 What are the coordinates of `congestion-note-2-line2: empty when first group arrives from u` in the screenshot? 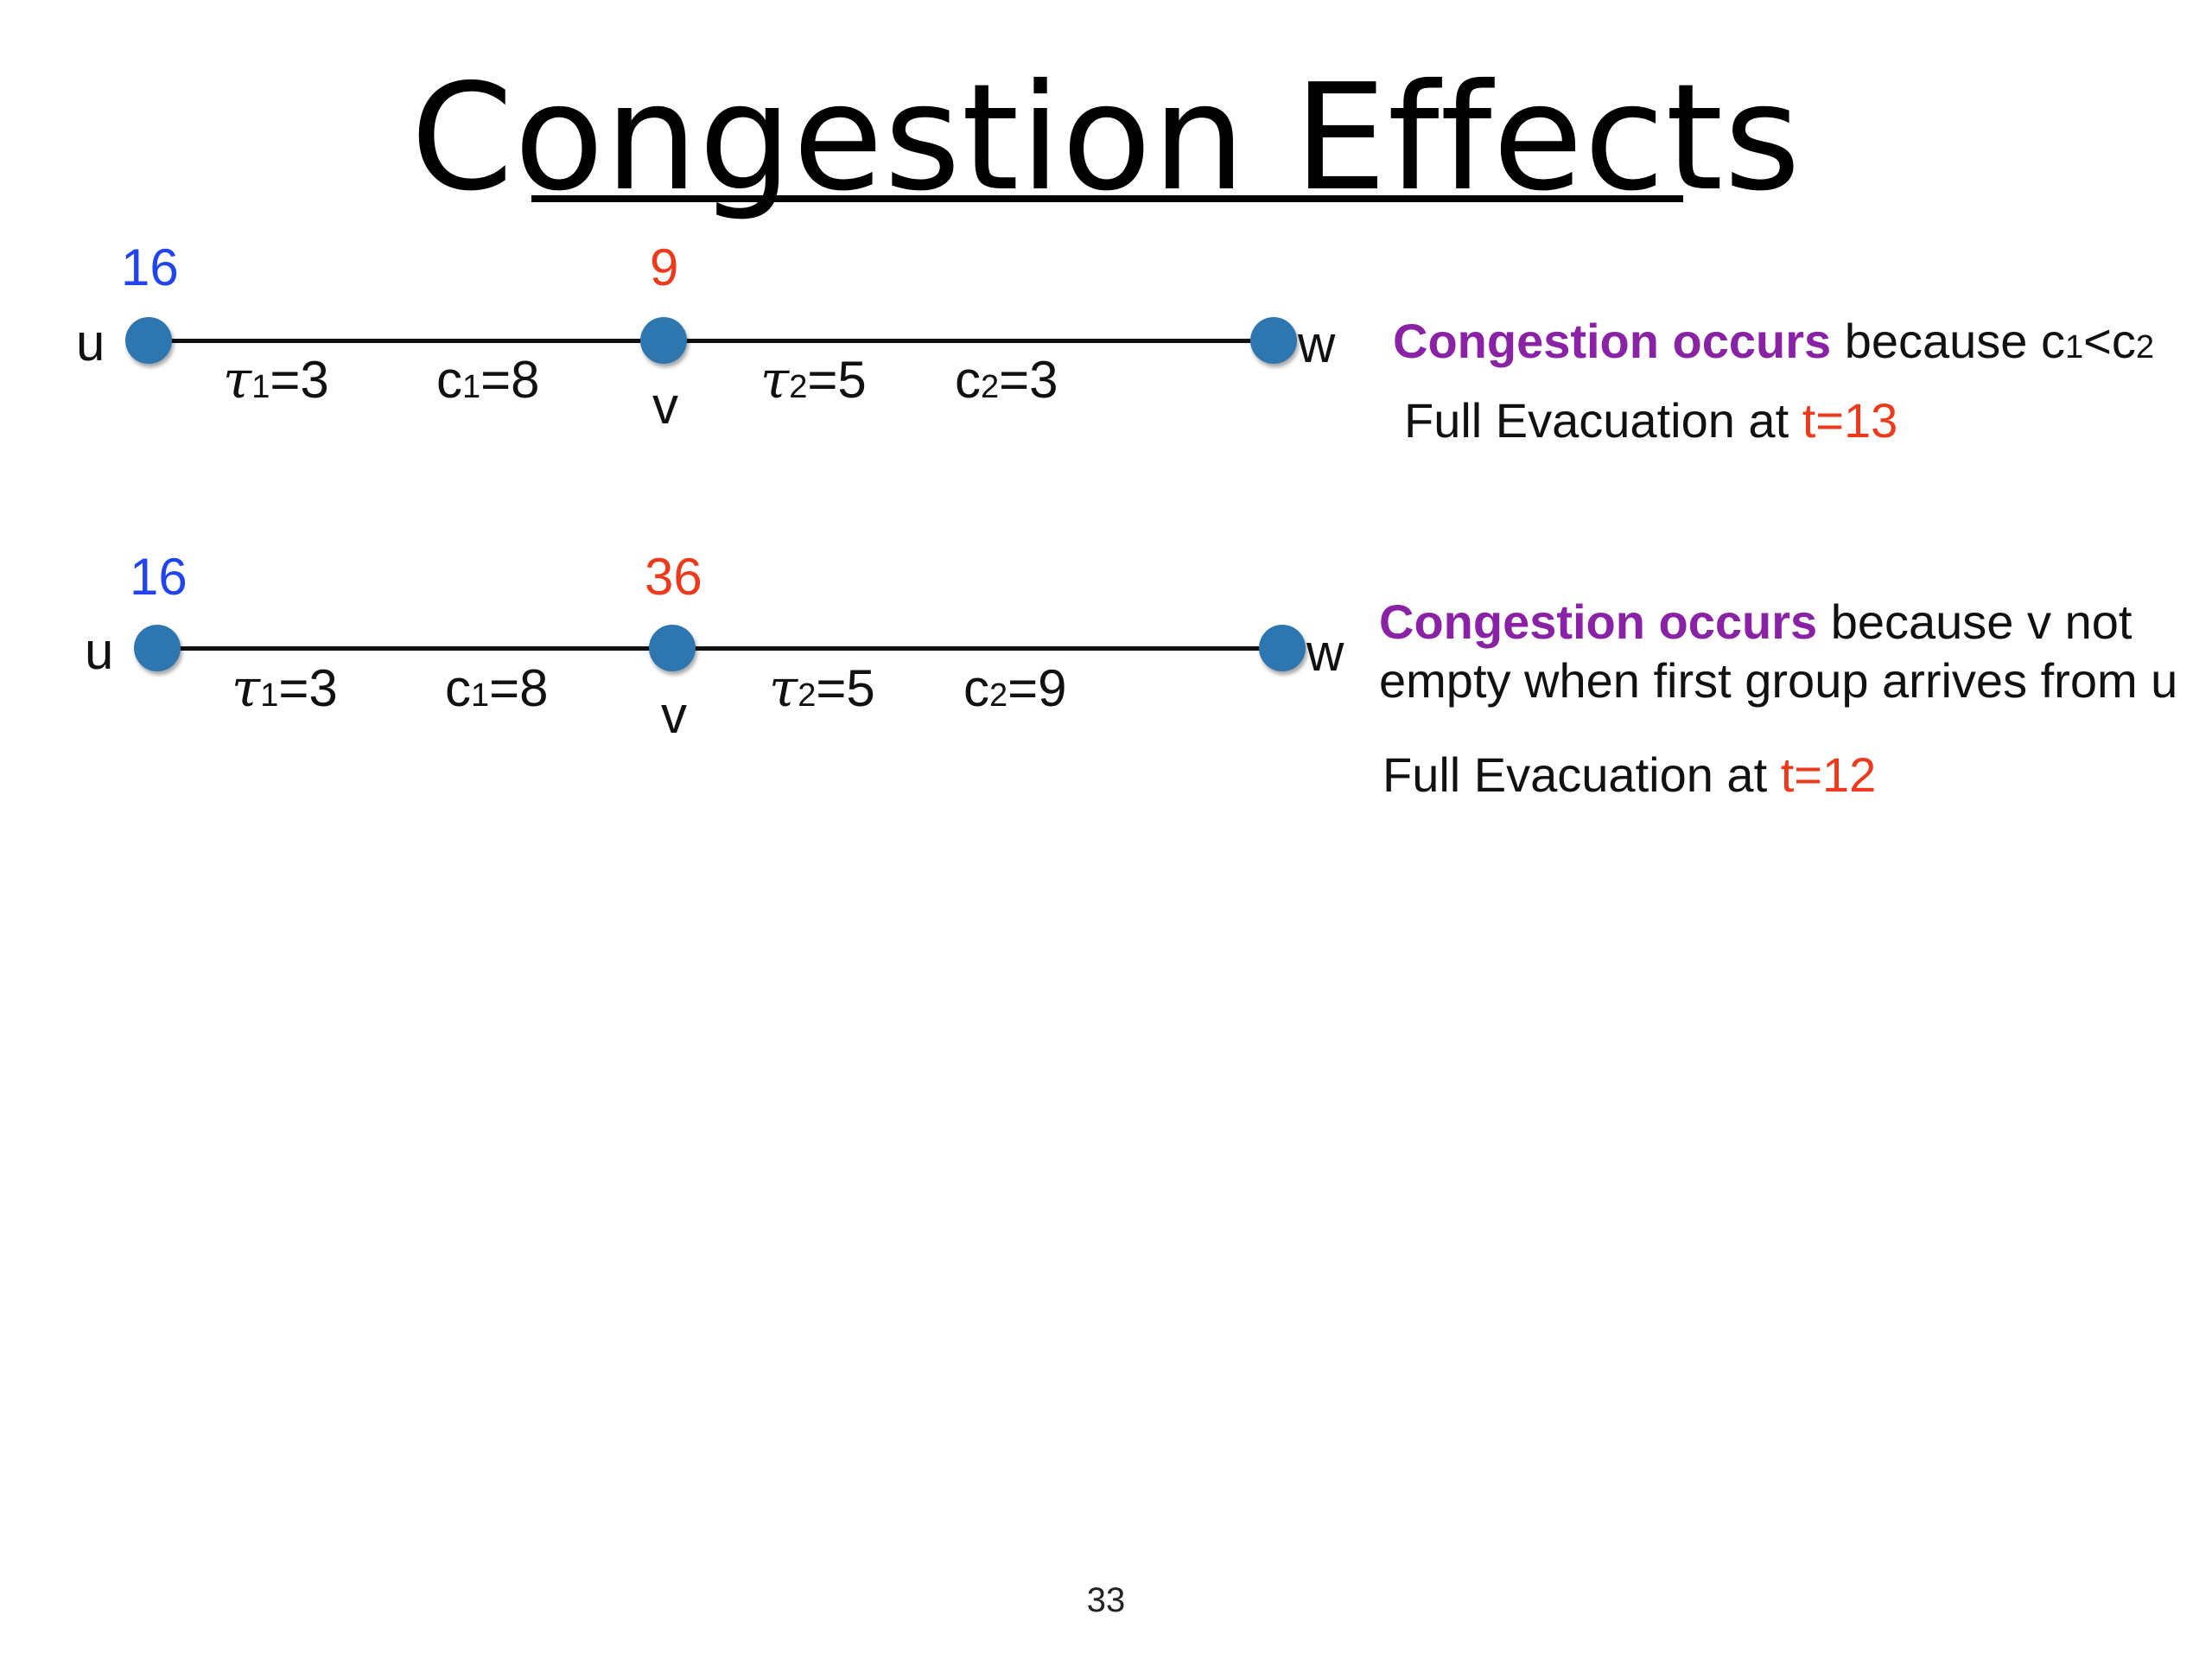 It's located at (1778, 680).